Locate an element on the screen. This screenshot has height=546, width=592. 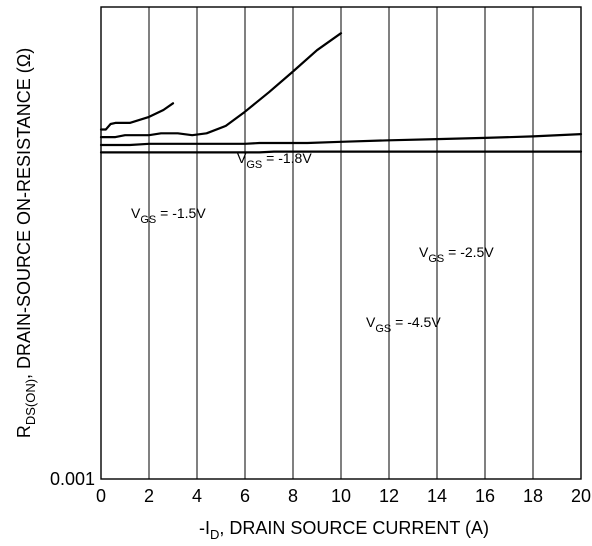
x-tick-12: 12 is located at coordinates (389, 496).